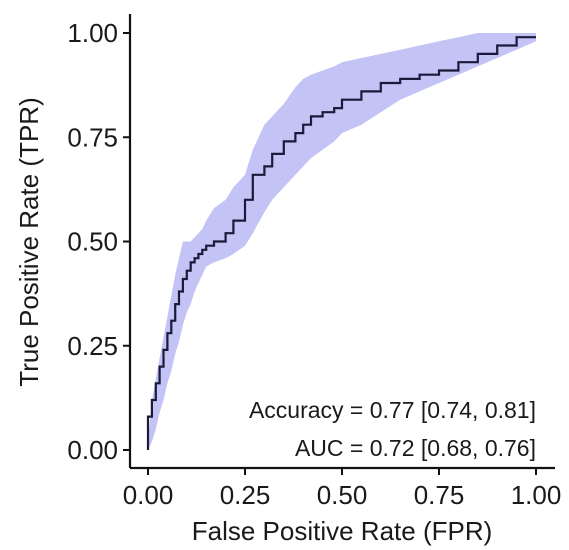 The height and width of the screenshot is (550, 569). I want to click on x-tick-label: 1.00, so click(536, 495).